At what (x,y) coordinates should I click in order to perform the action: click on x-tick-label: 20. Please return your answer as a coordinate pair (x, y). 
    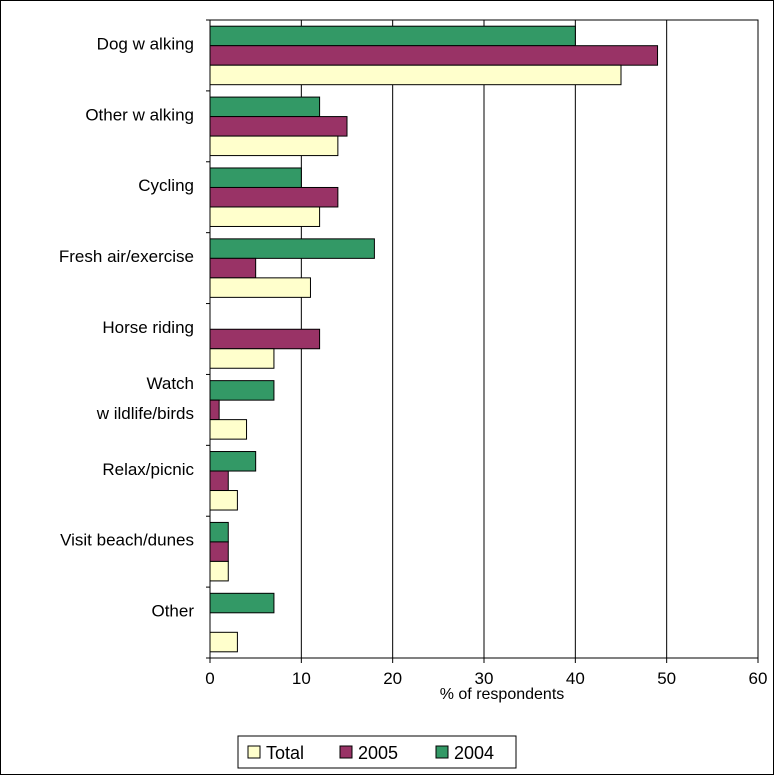
    Looking at the image, I should click on (392, 678).